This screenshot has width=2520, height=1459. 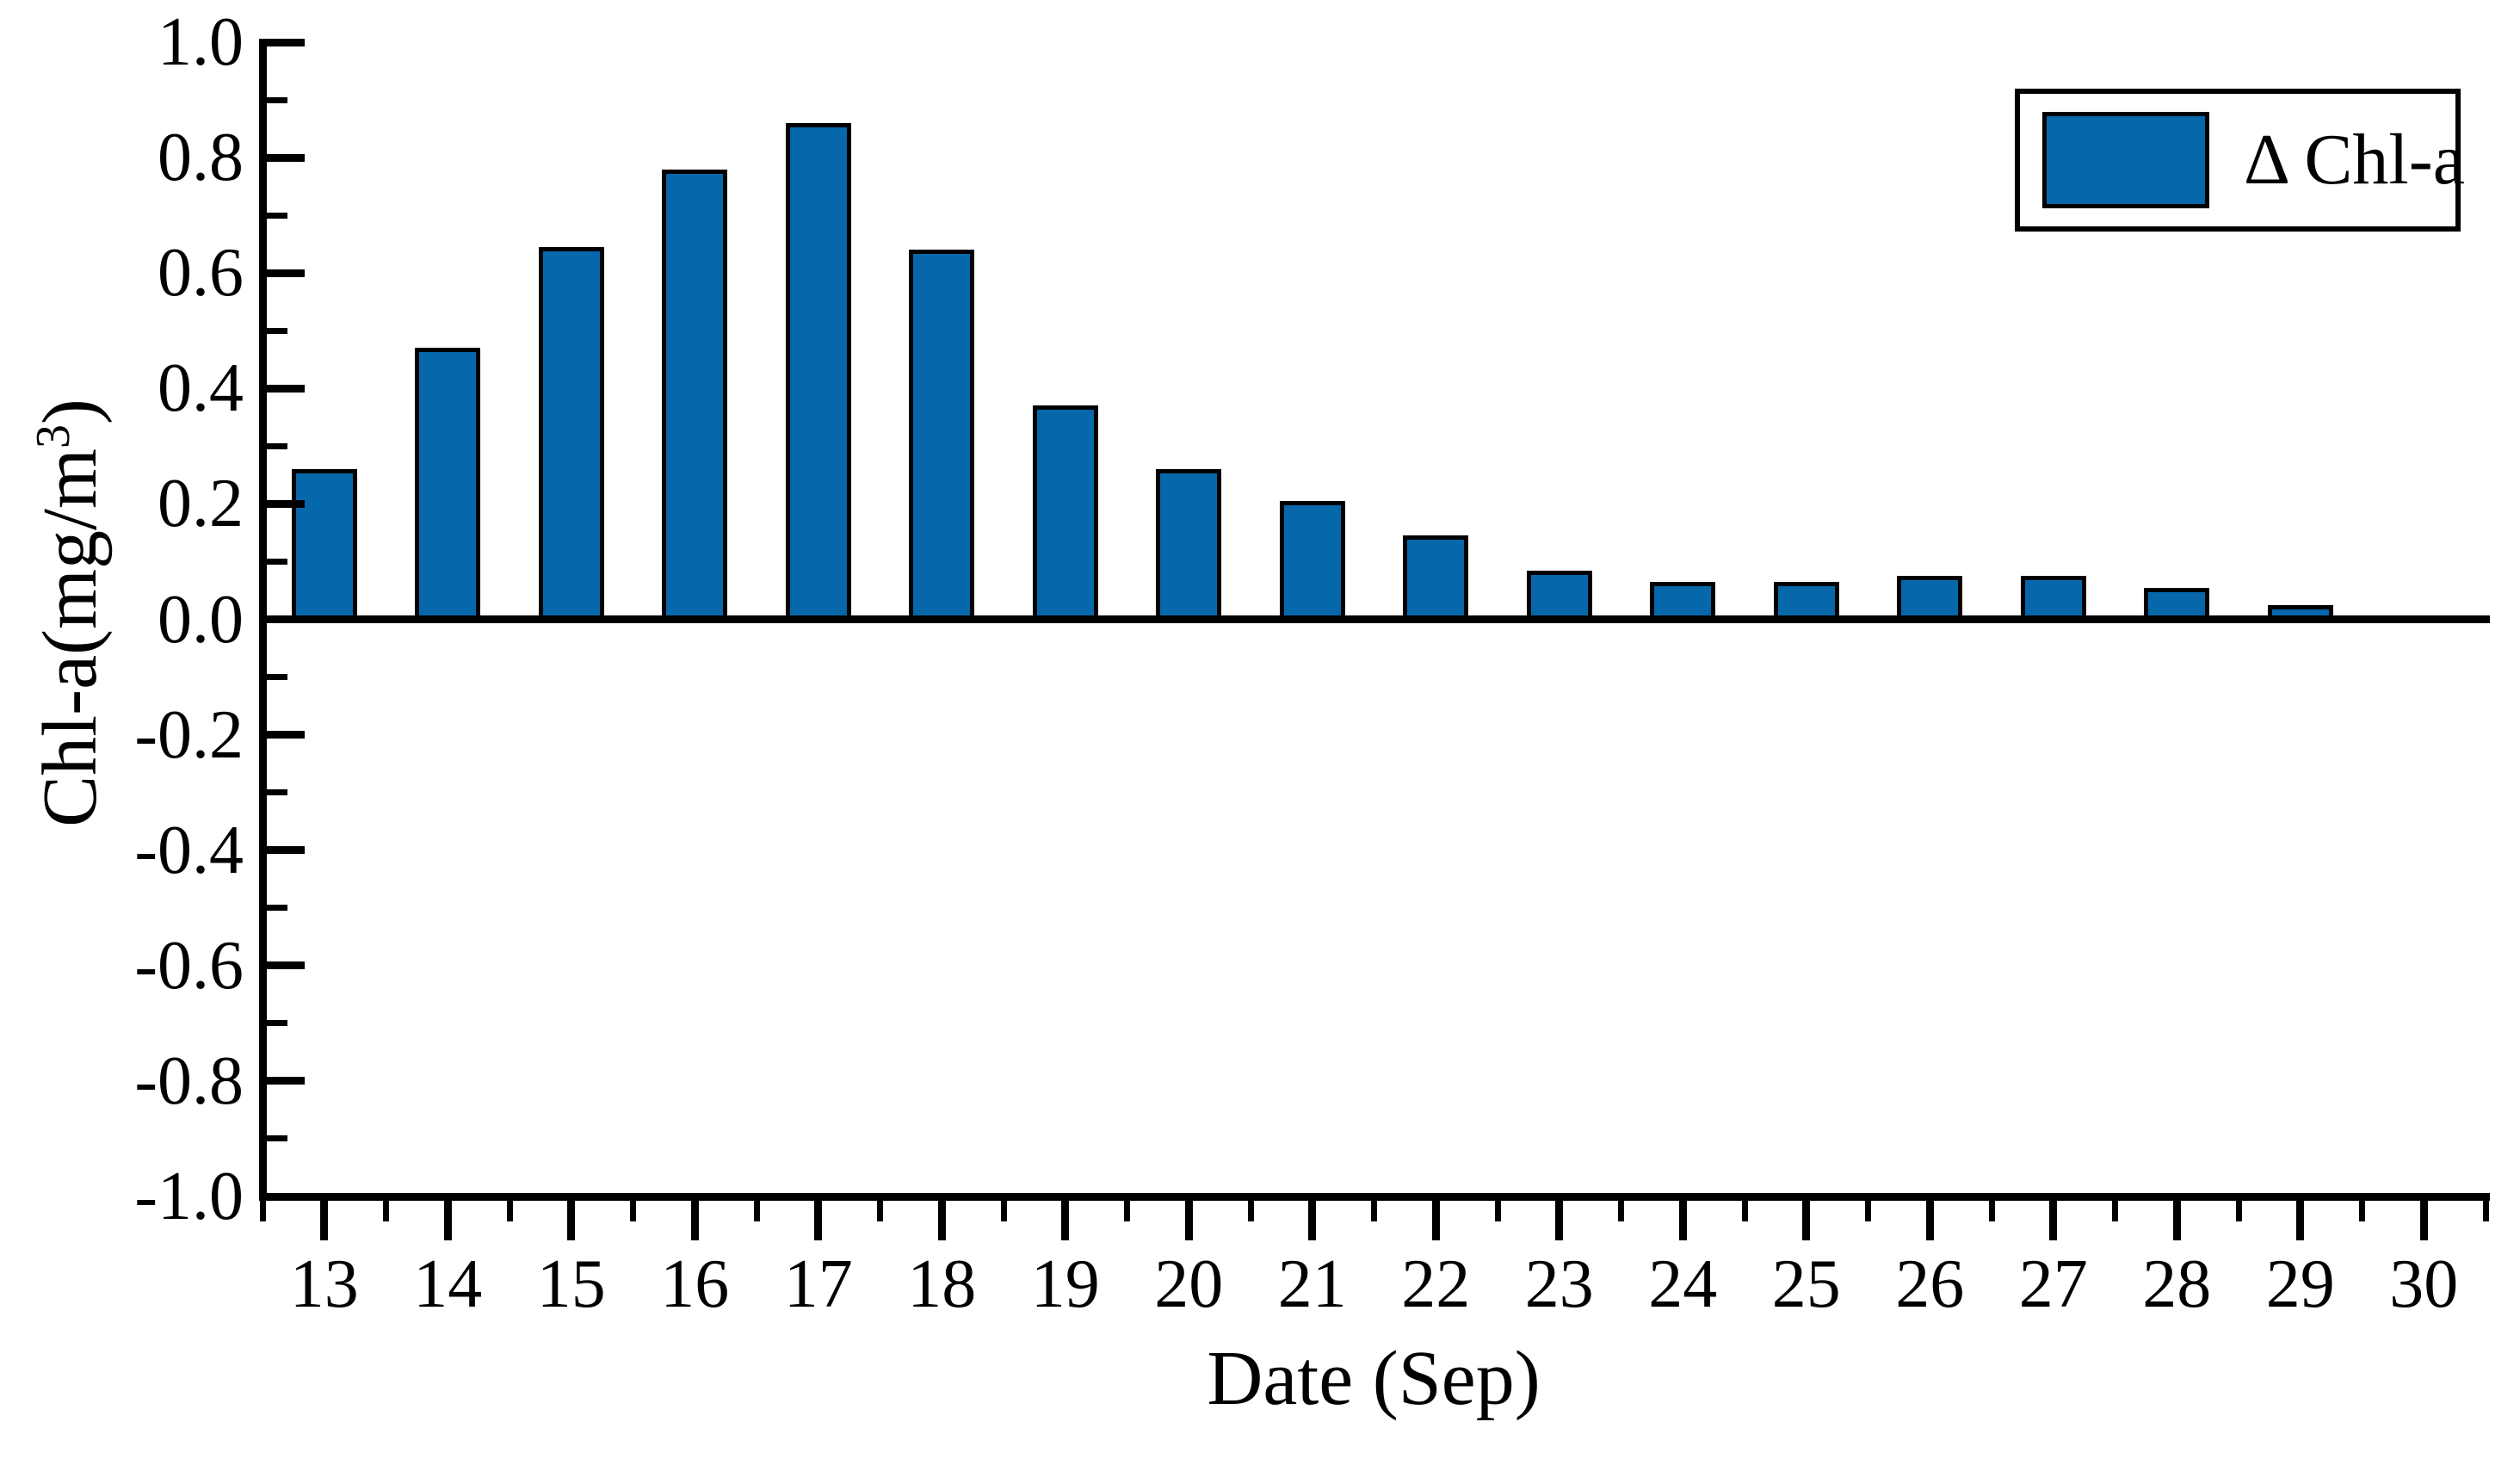 What do you see at coordinates (189, 850) in the screenshot?
I see `y-tick-label: -0.4` at bounding box center [189, 850].